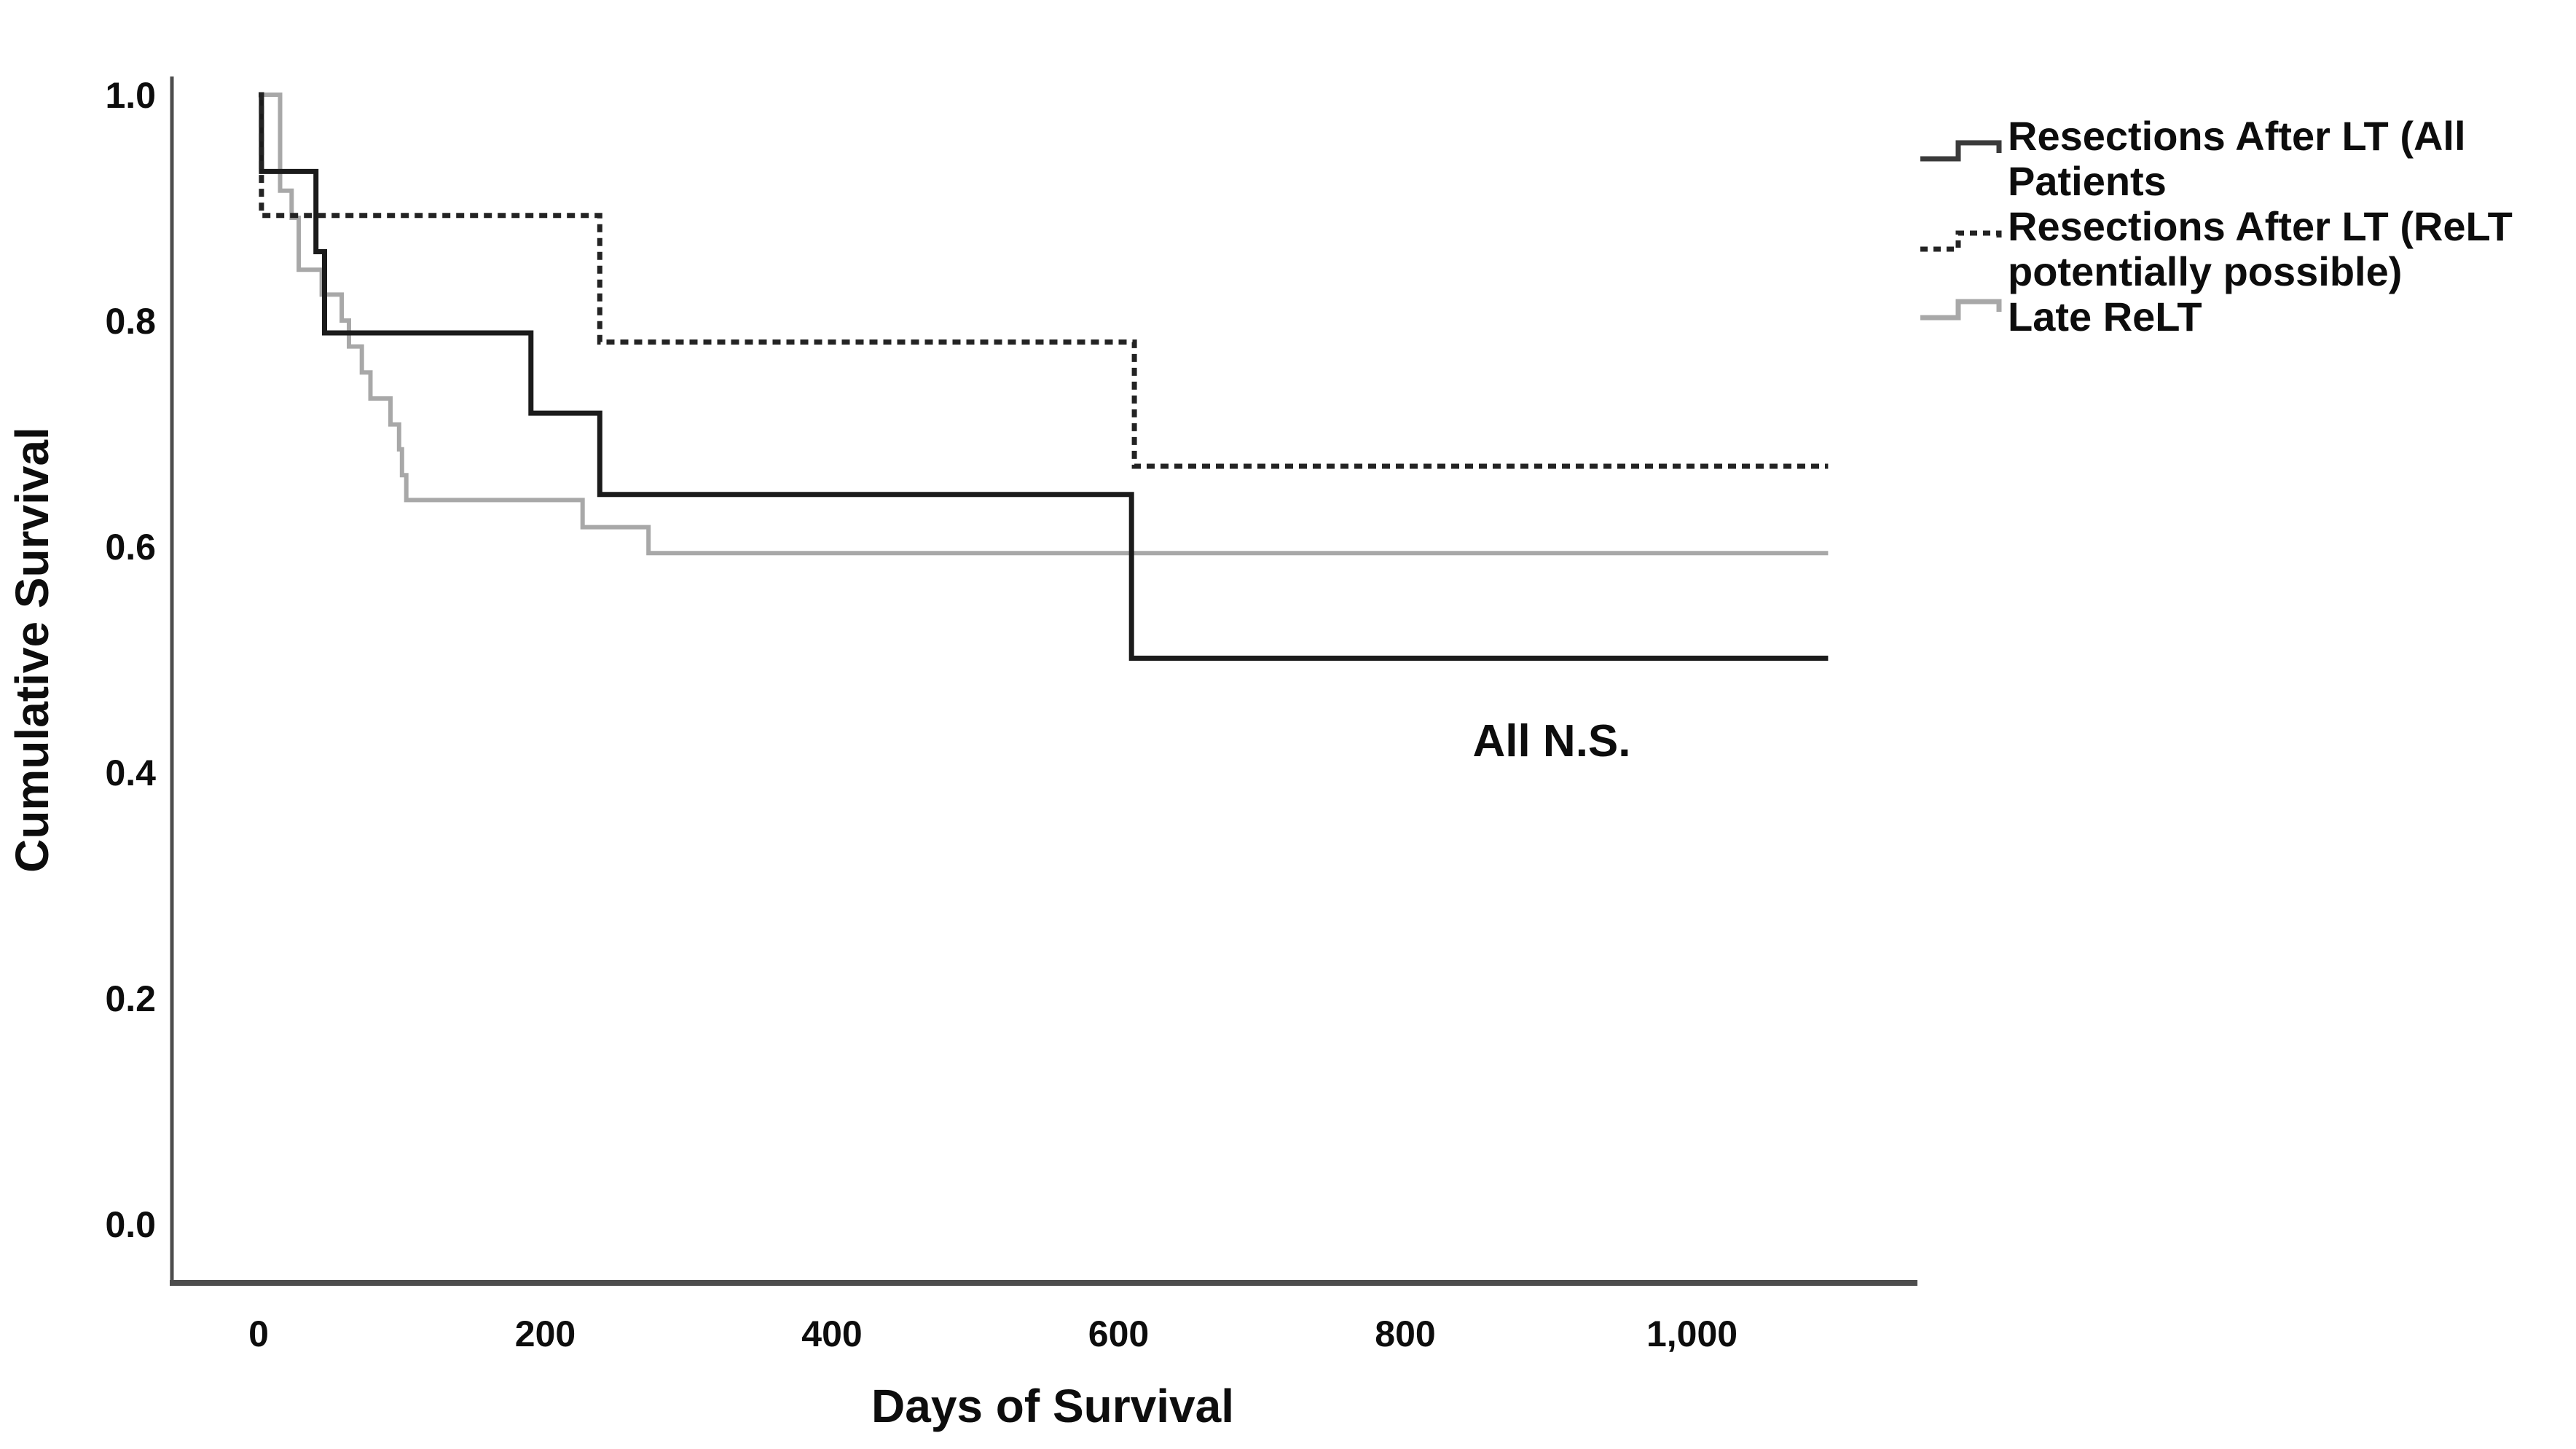 This screenshot has width=2576, height=1449. I want to click on x-axis-title: Days of Survival, so click(1052, 1406).